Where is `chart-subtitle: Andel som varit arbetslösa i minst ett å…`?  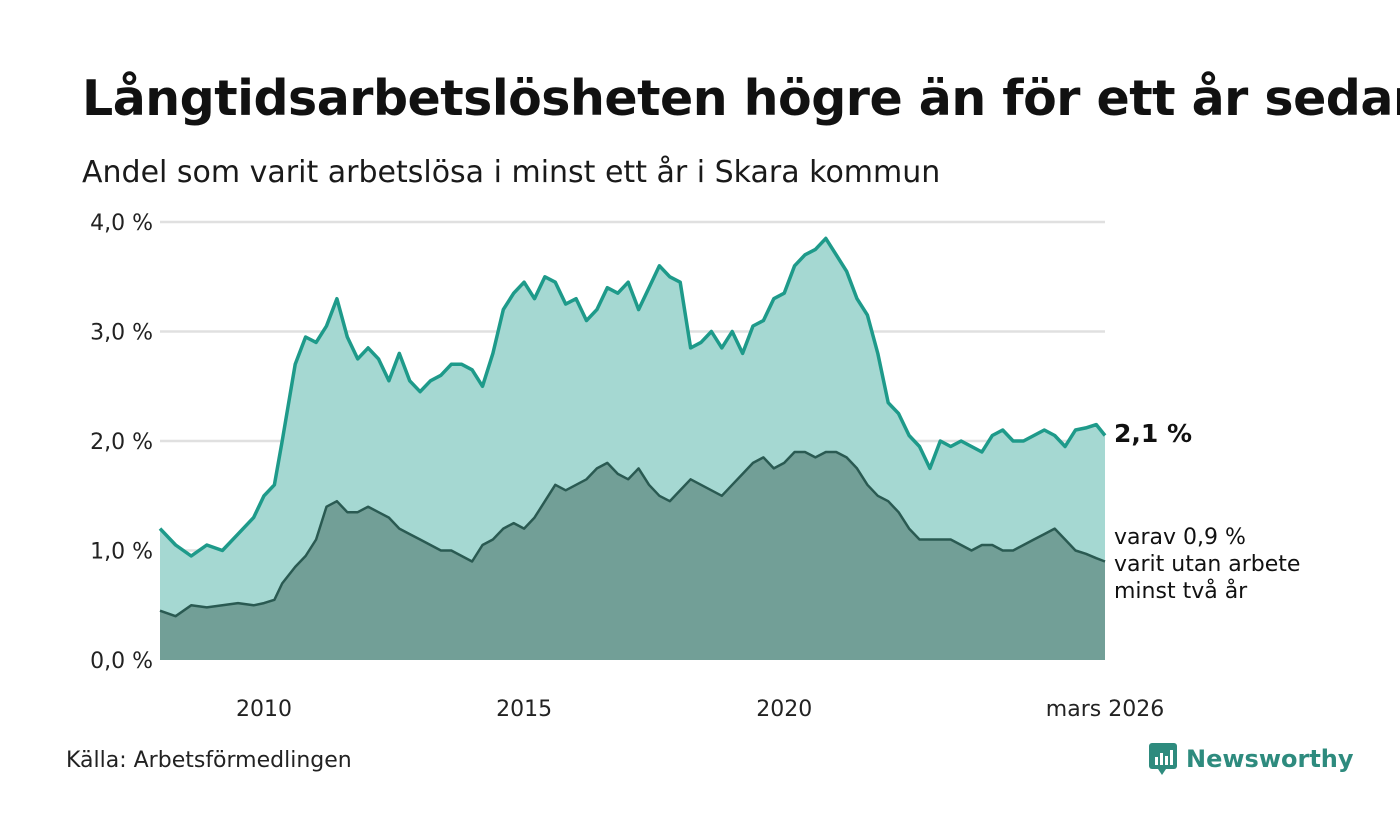
chart-subtitle: Andel som varit arbetslösa i minst ett å… is located at coordinates (511, 172).